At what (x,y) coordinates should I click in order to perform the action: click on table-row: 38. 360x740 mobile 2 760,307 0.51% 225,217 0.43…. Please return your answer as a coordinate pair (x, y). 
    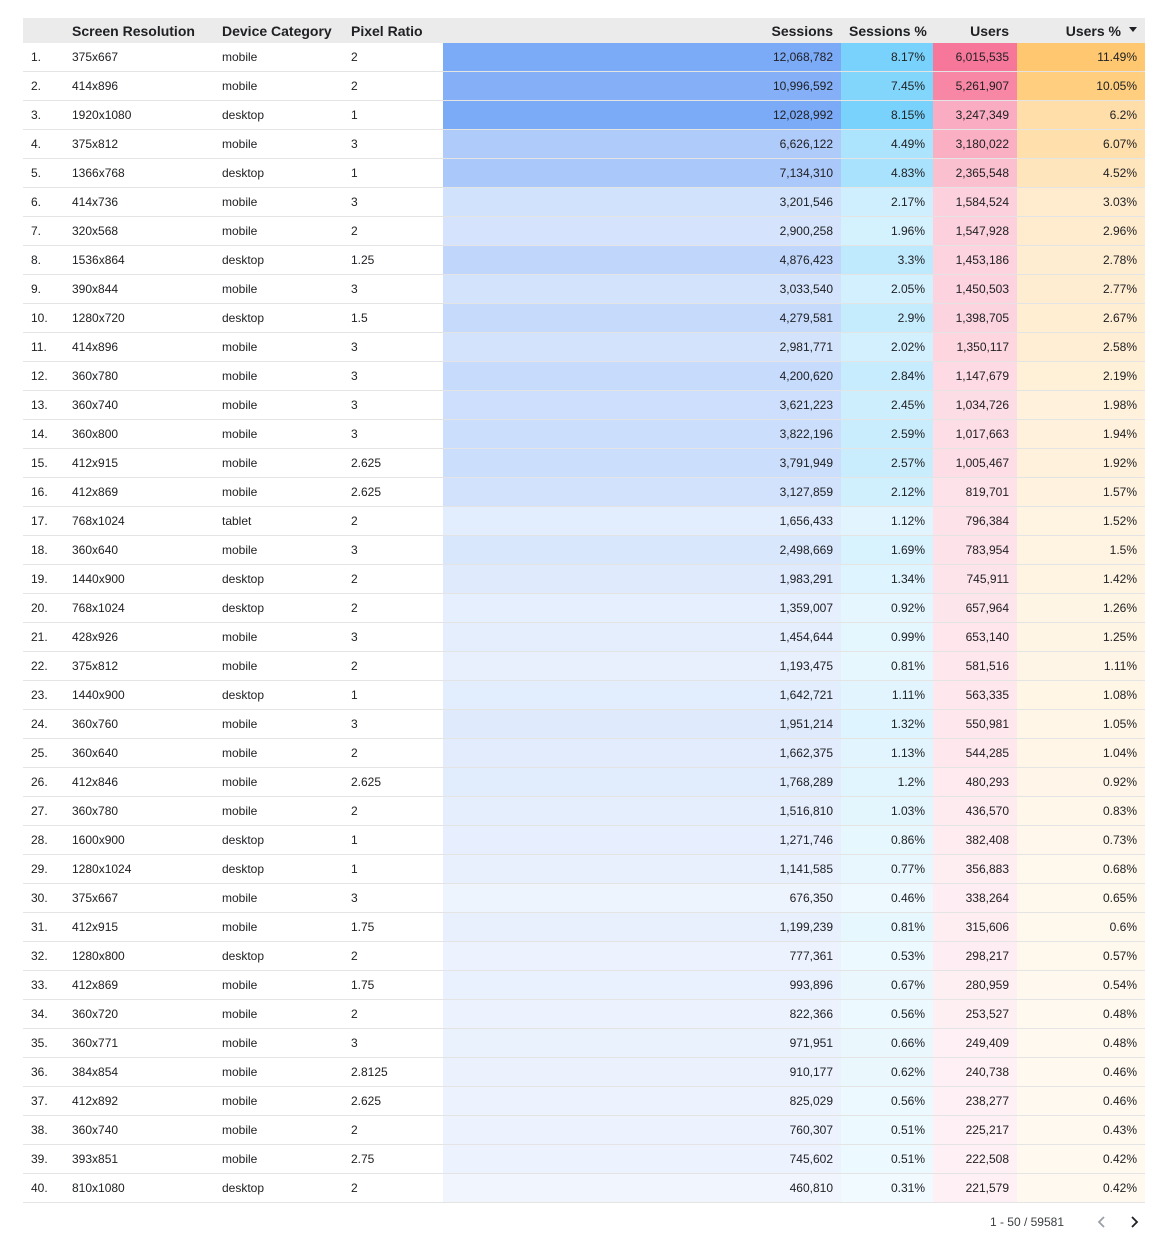
    Looking at the image, I should click on (584, 1130).